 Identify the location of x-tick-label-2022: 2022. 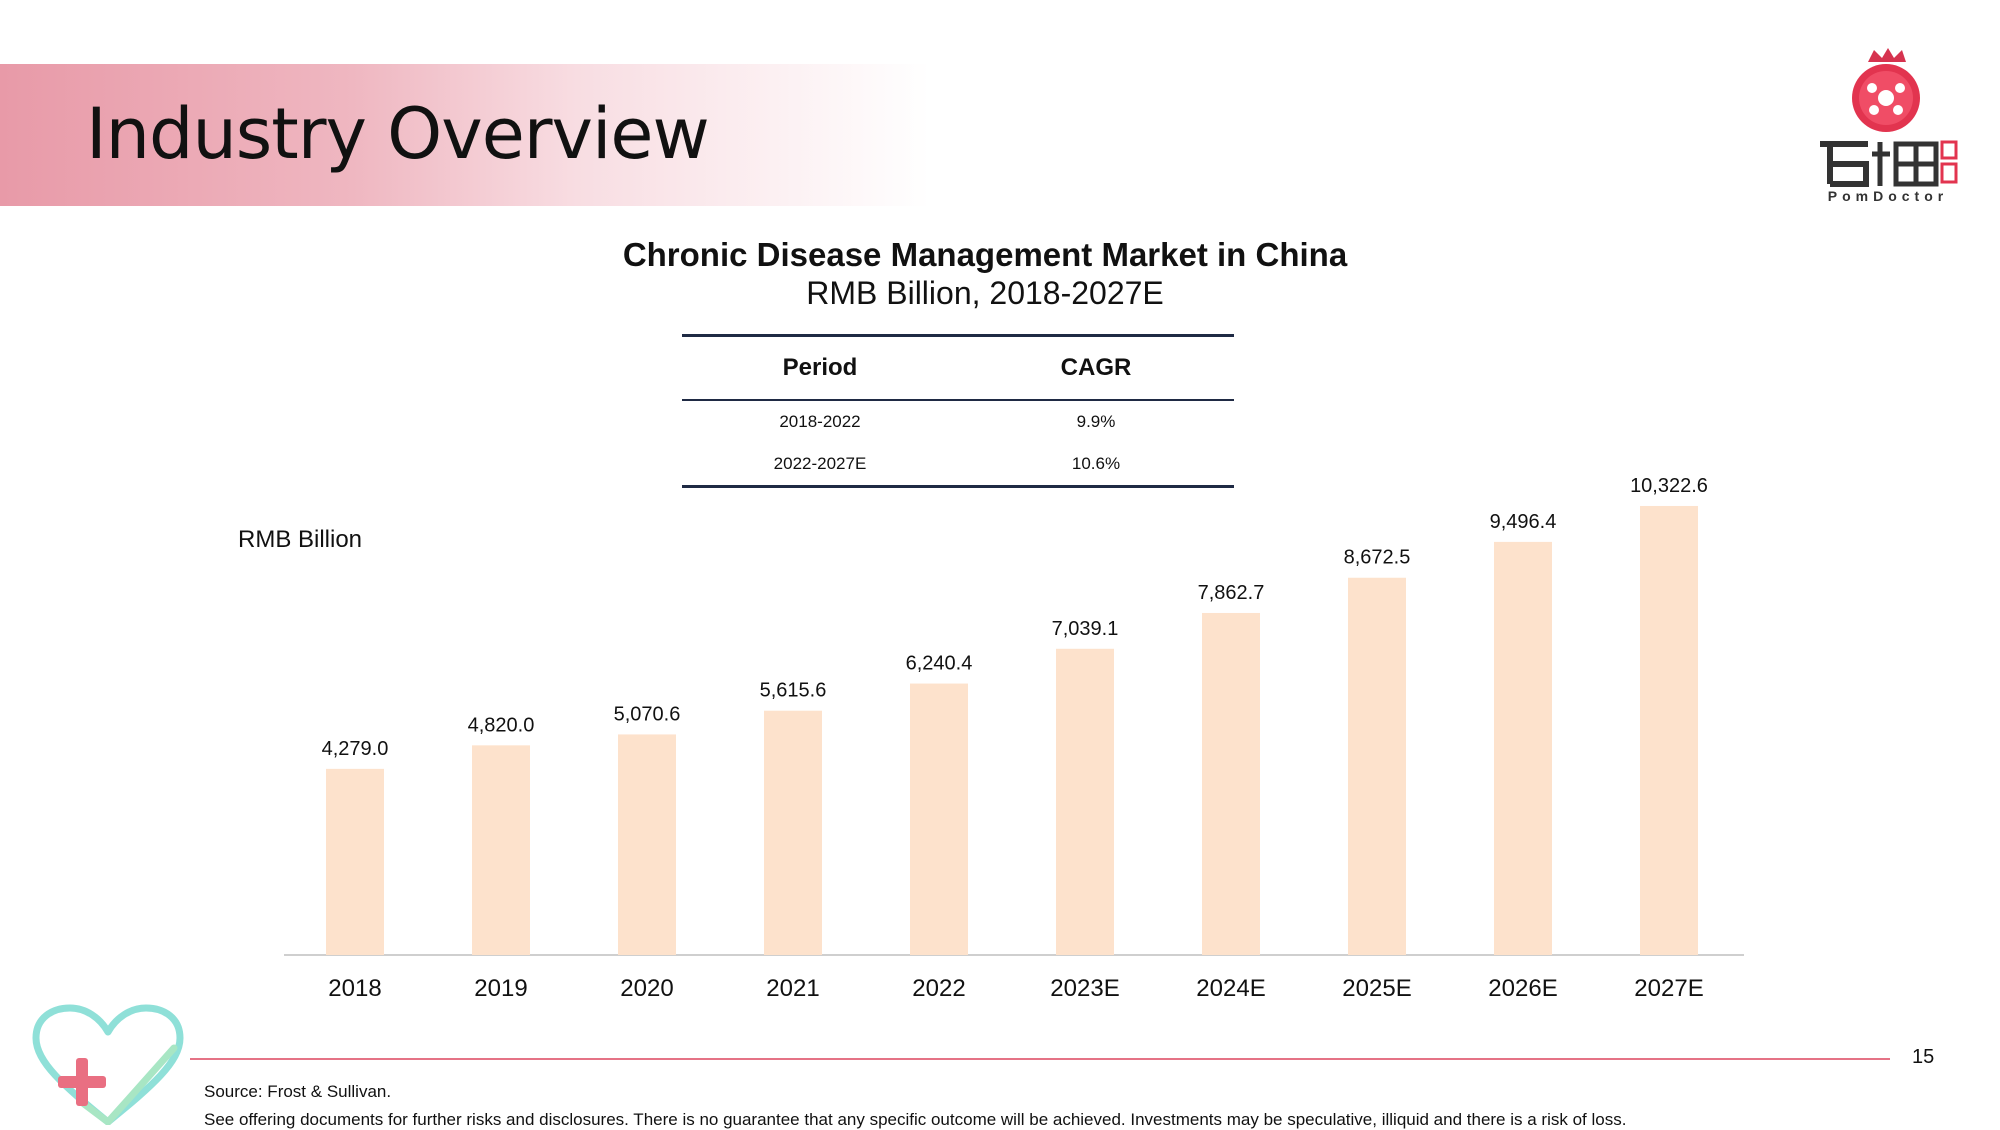
(938, 988).